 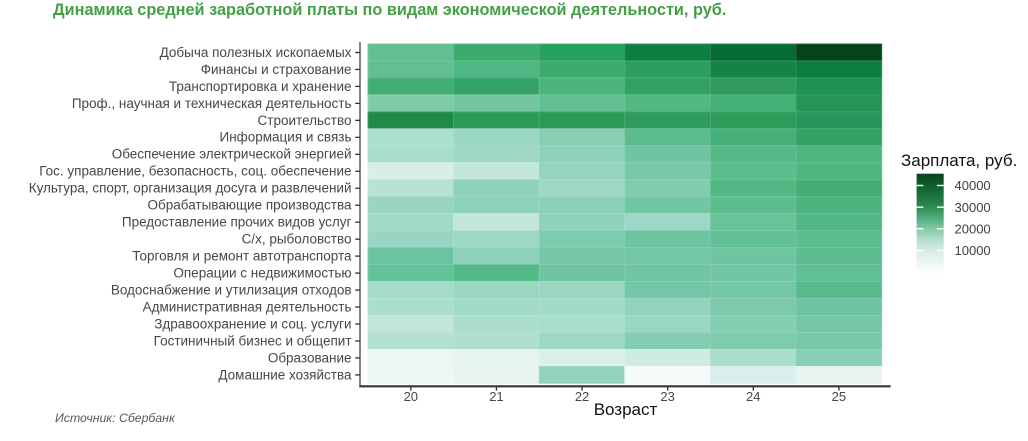 What do you see at coordinates (260, 86) in the screenshot?
I see `svg-text: Транспортировка и хранение` at bounding box center [260, 86].